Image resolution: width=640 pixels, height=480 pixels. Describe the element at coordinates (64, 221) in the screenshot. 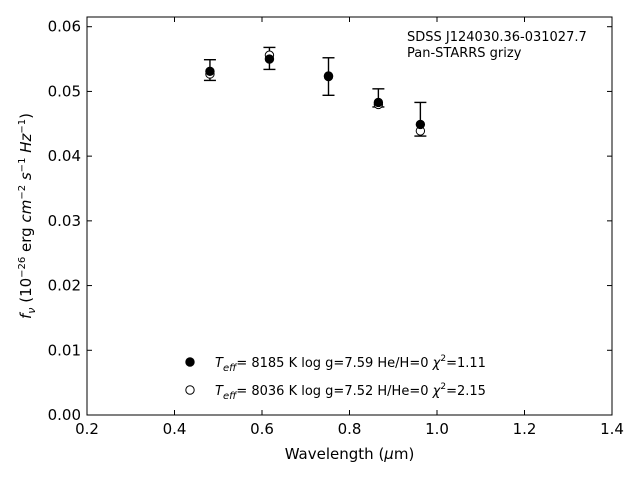

I see `y-tick-label: 0.03` at that location.